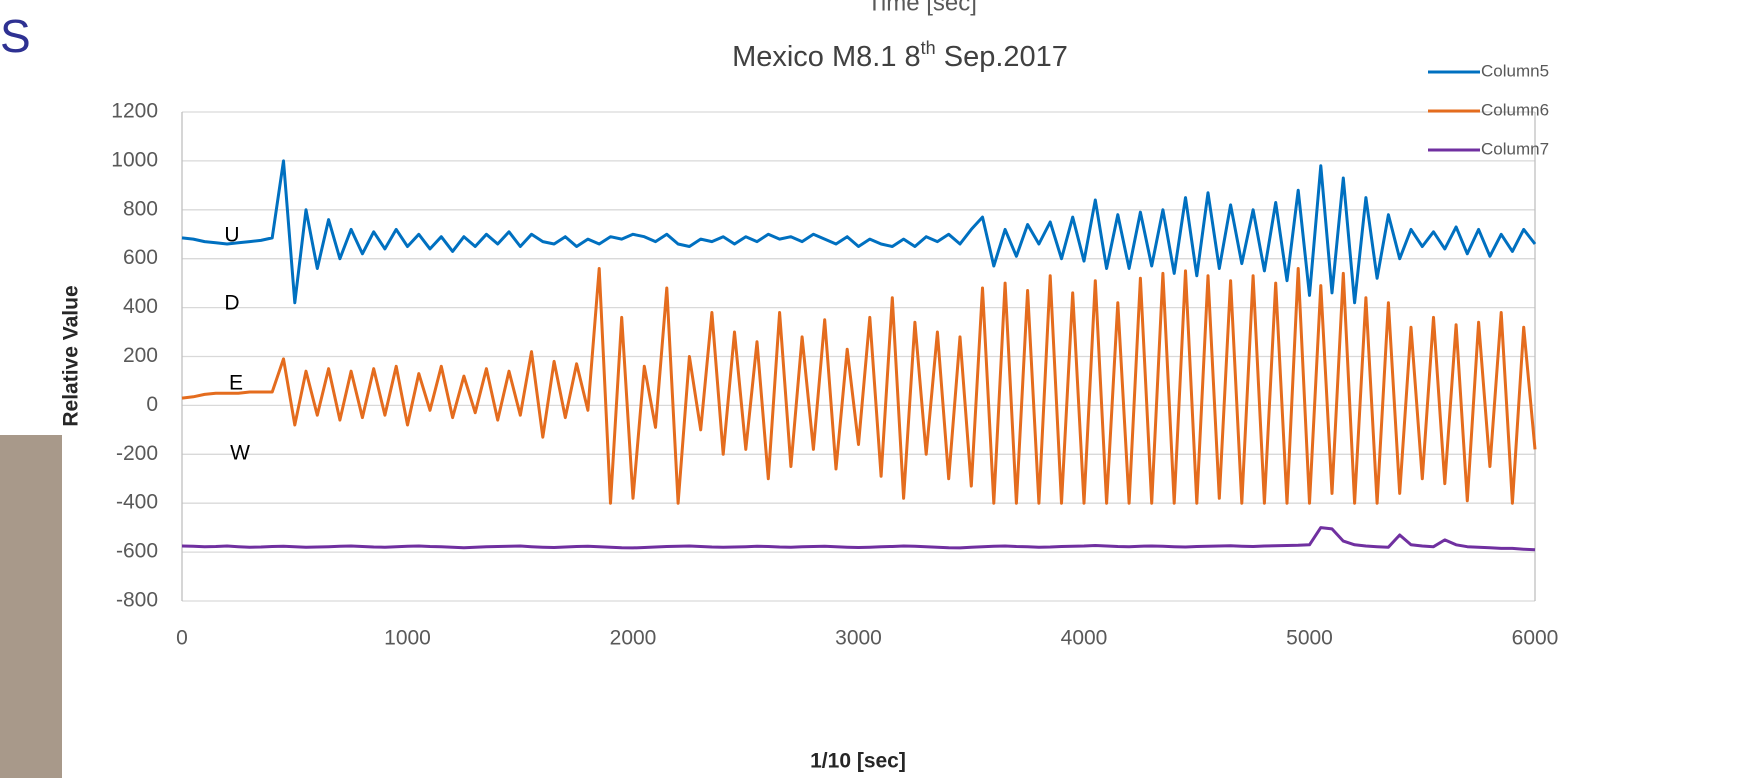 This screenshot has width=1763, height=778. Describe the element at coordinates (928, 48) in the screenshot. I see `title-part: th` at that location.